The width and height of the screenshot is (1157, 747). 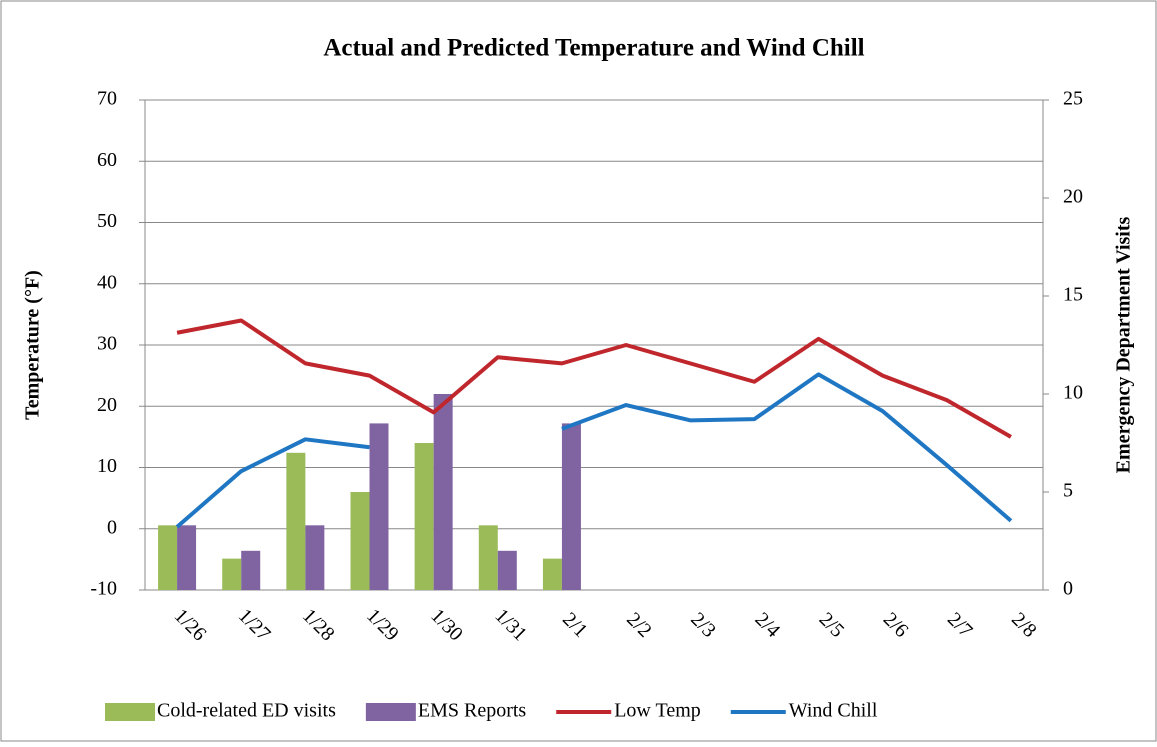 I want to click on y-tick-label: 30, so click(x=107, y=344).